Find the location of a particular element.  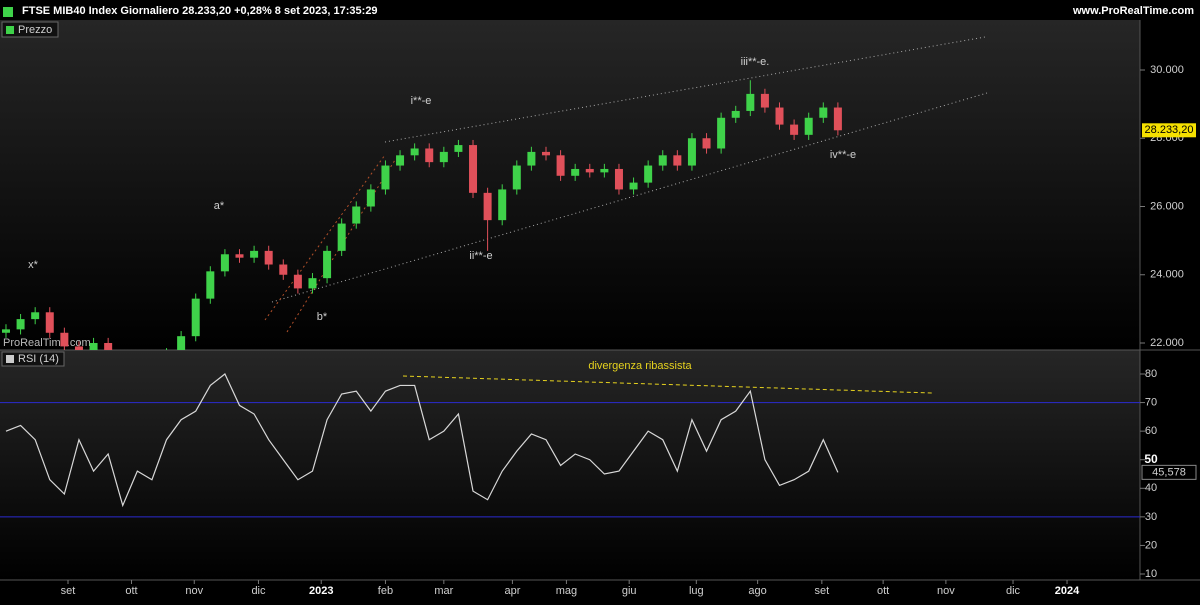

y-tick-label: 70 is located at coordinates (1151, 402).